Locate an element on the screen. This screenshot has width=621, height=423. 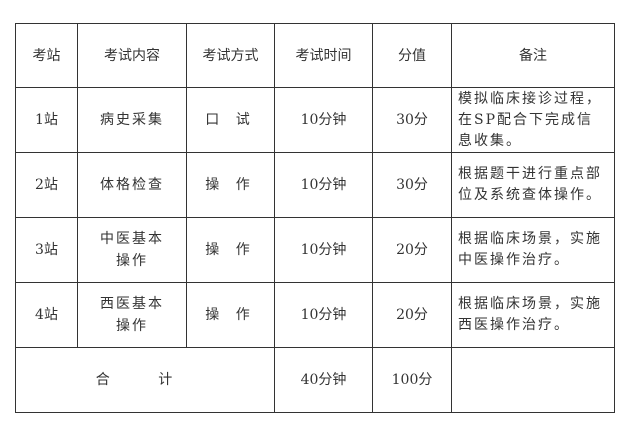
note-cell: 模拟临床接诊过程，在SP配合下完成信息收集。 is located at coordinates (533, 120).